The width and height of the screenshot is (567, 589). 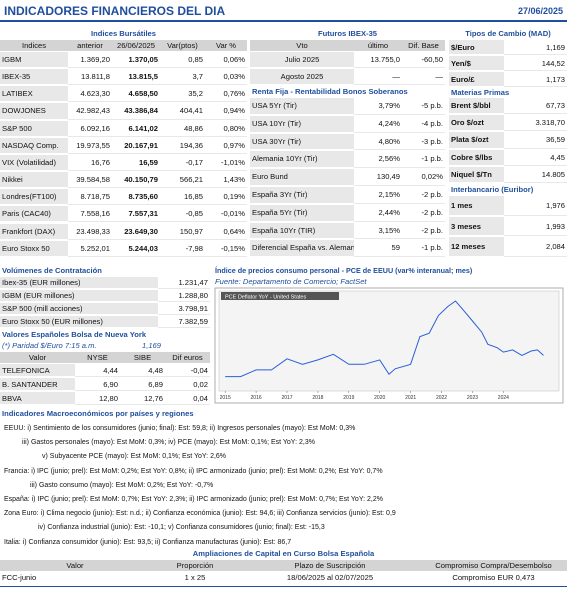 I want to click on value-cell: 36,59, so click(x=535, y=140).